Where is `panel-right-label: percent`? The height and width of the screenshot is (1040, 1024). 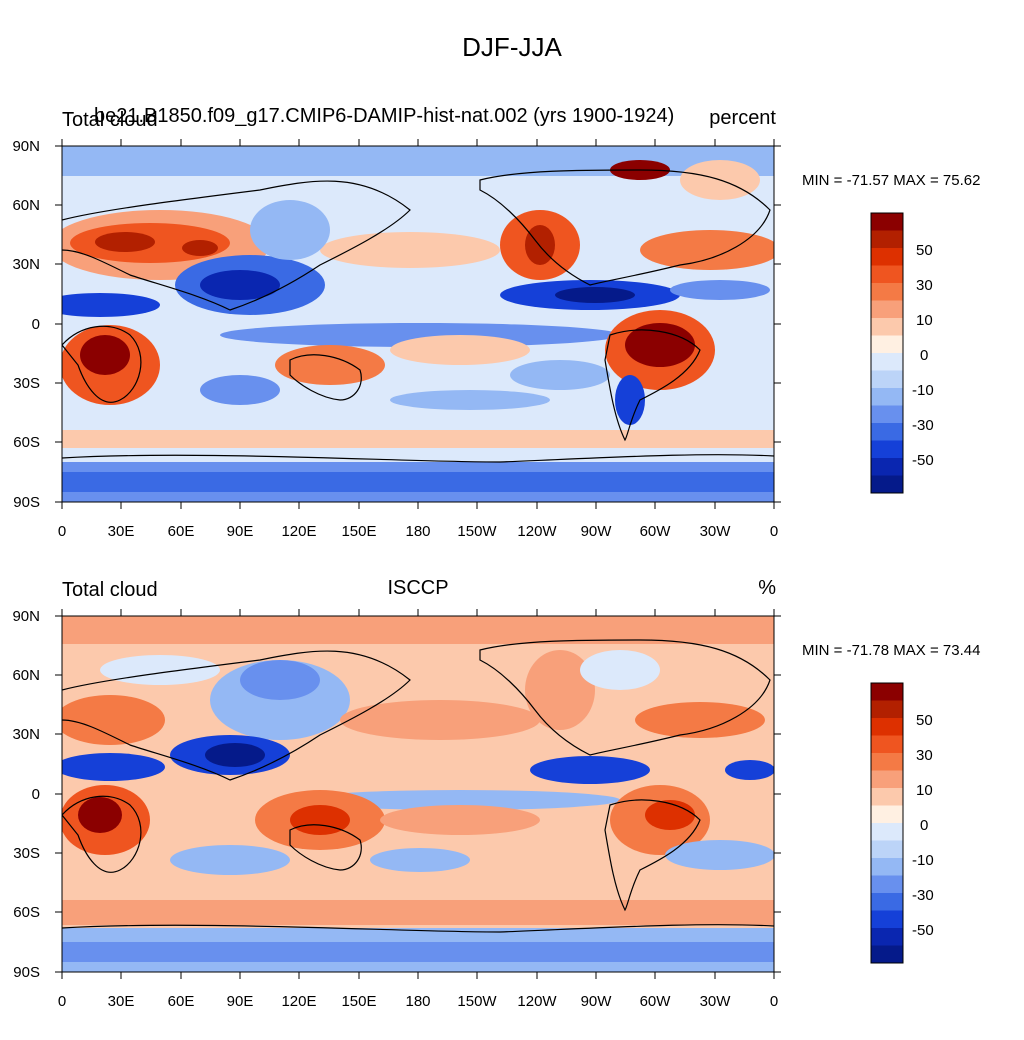 panel-right-label: percent is located at coordinates (742, 118).